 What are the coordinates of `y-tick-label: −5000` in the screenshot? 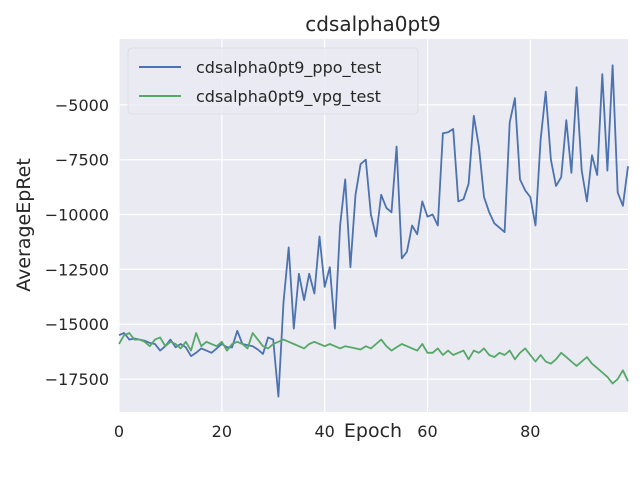 It's located at (82, 105).